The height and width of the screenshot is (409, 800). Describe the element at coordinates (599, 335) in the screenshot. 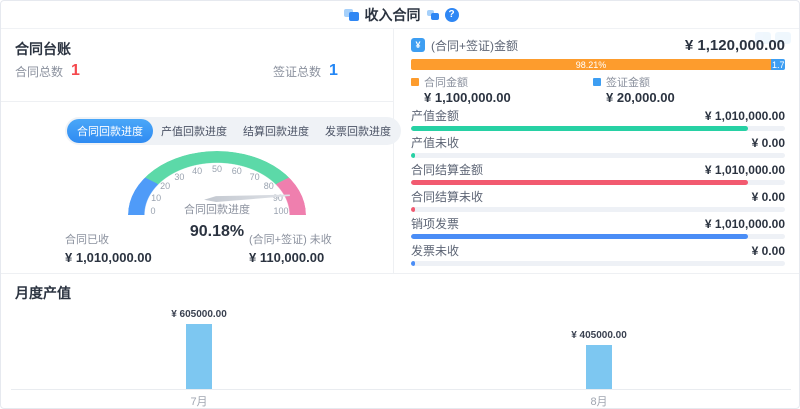

I see `bar-value-label: ¥ 405000.00` at that location.